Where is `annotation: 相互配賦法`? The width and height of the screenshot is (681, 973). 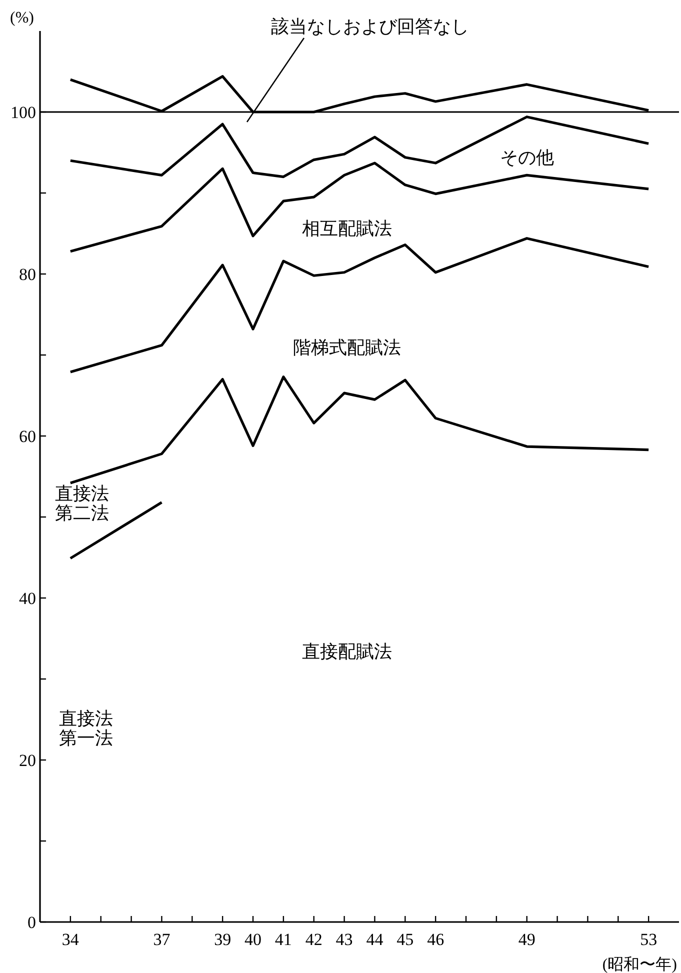 annotation: 相互配賦法 is located at coordinates (347, 228).